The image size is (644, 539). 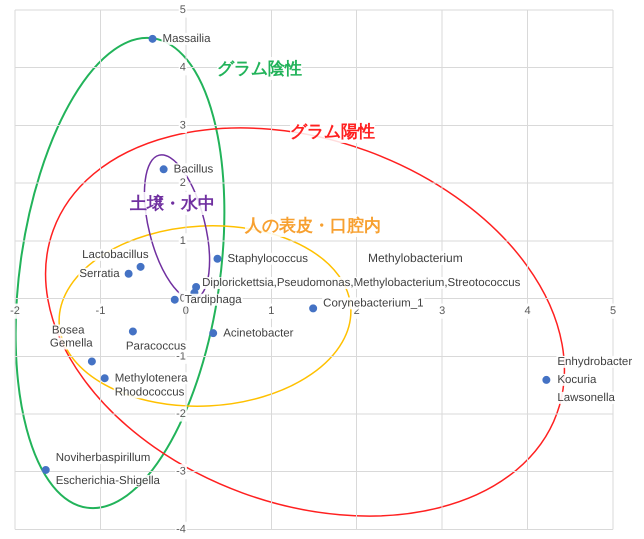 I want to click on y-tick-label: 4, so click(x=183, y=68).